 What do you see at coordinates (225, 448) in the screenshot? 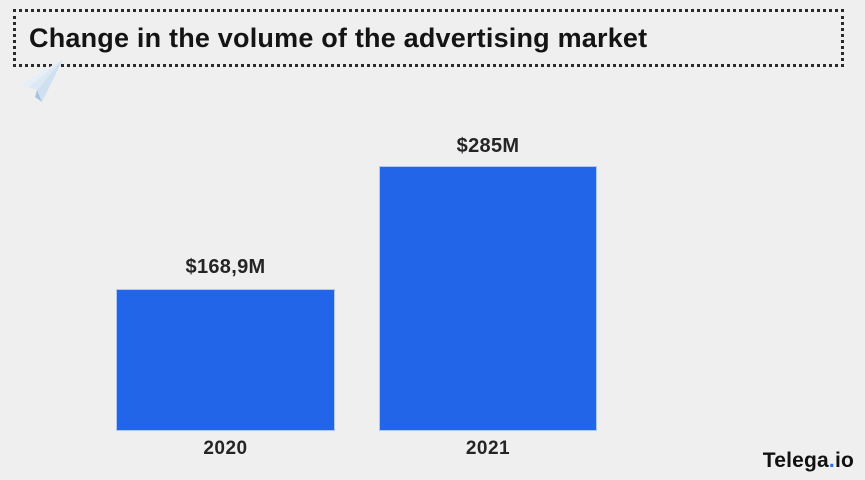
I see `axis-label-2020: 2020` at bounding box center [225, 448].